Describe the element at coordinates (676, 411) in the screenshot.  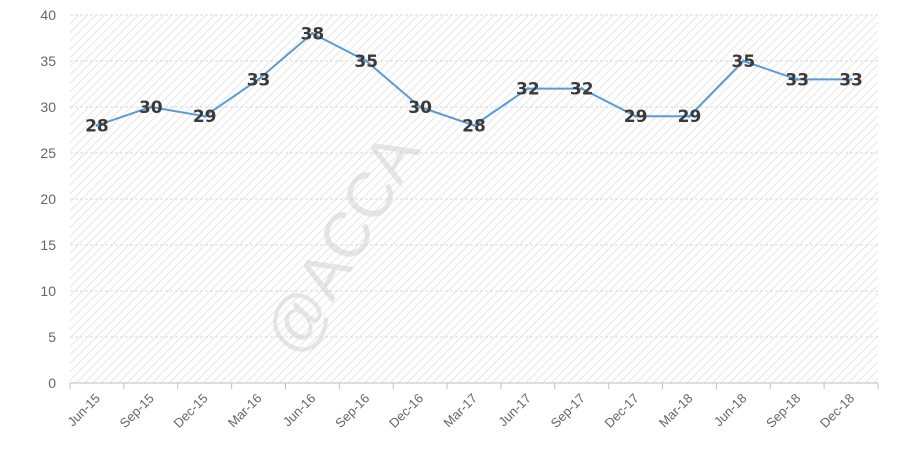
I see `x-tick-label: Mar-18` at that location.